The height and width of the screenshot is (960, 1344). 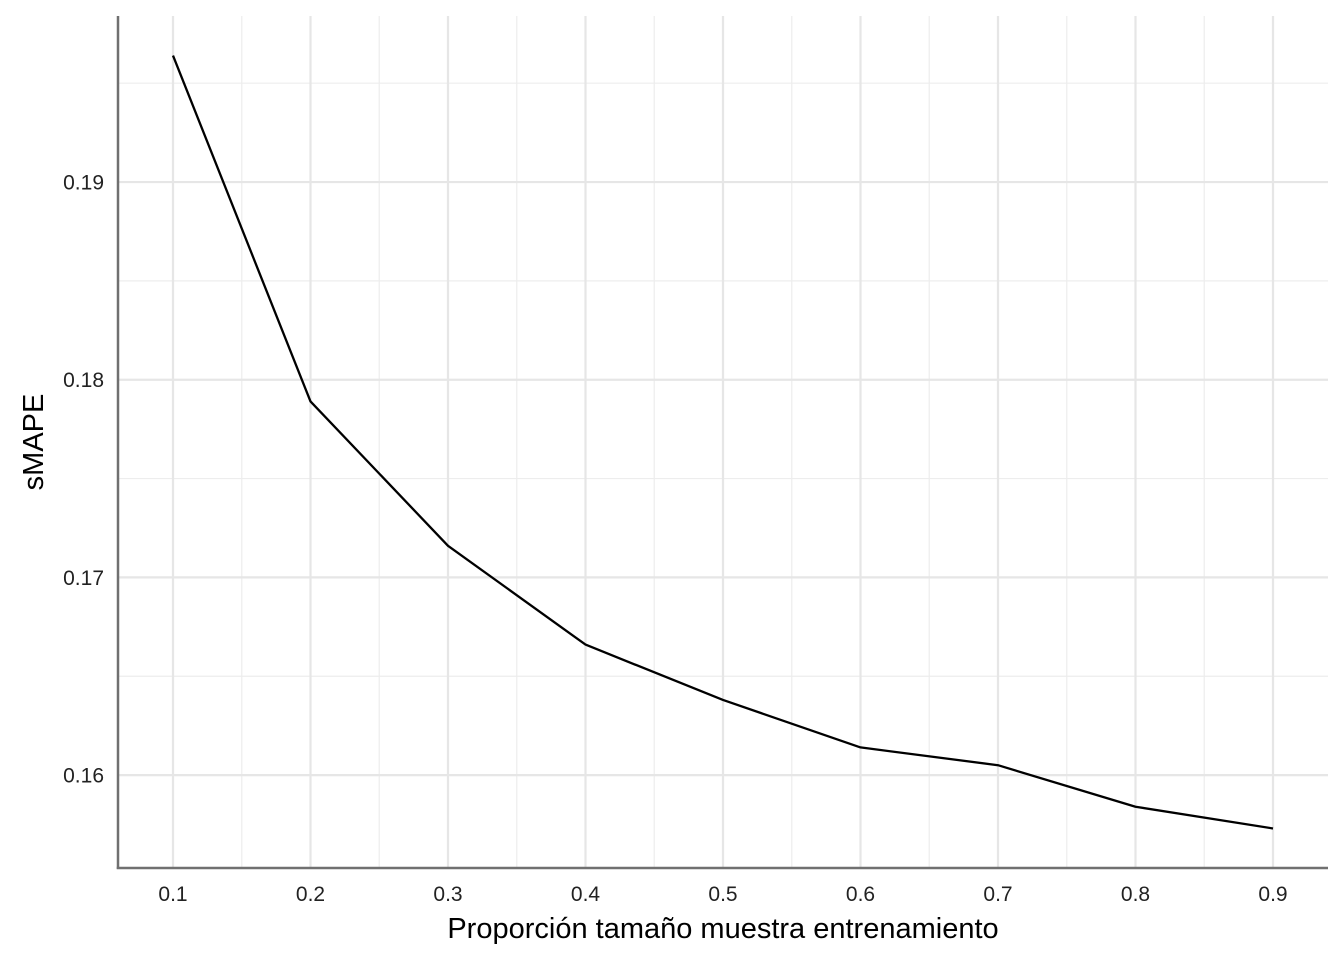 I want to click on x-tick-label: 0.3, so click(x=447, y=894).